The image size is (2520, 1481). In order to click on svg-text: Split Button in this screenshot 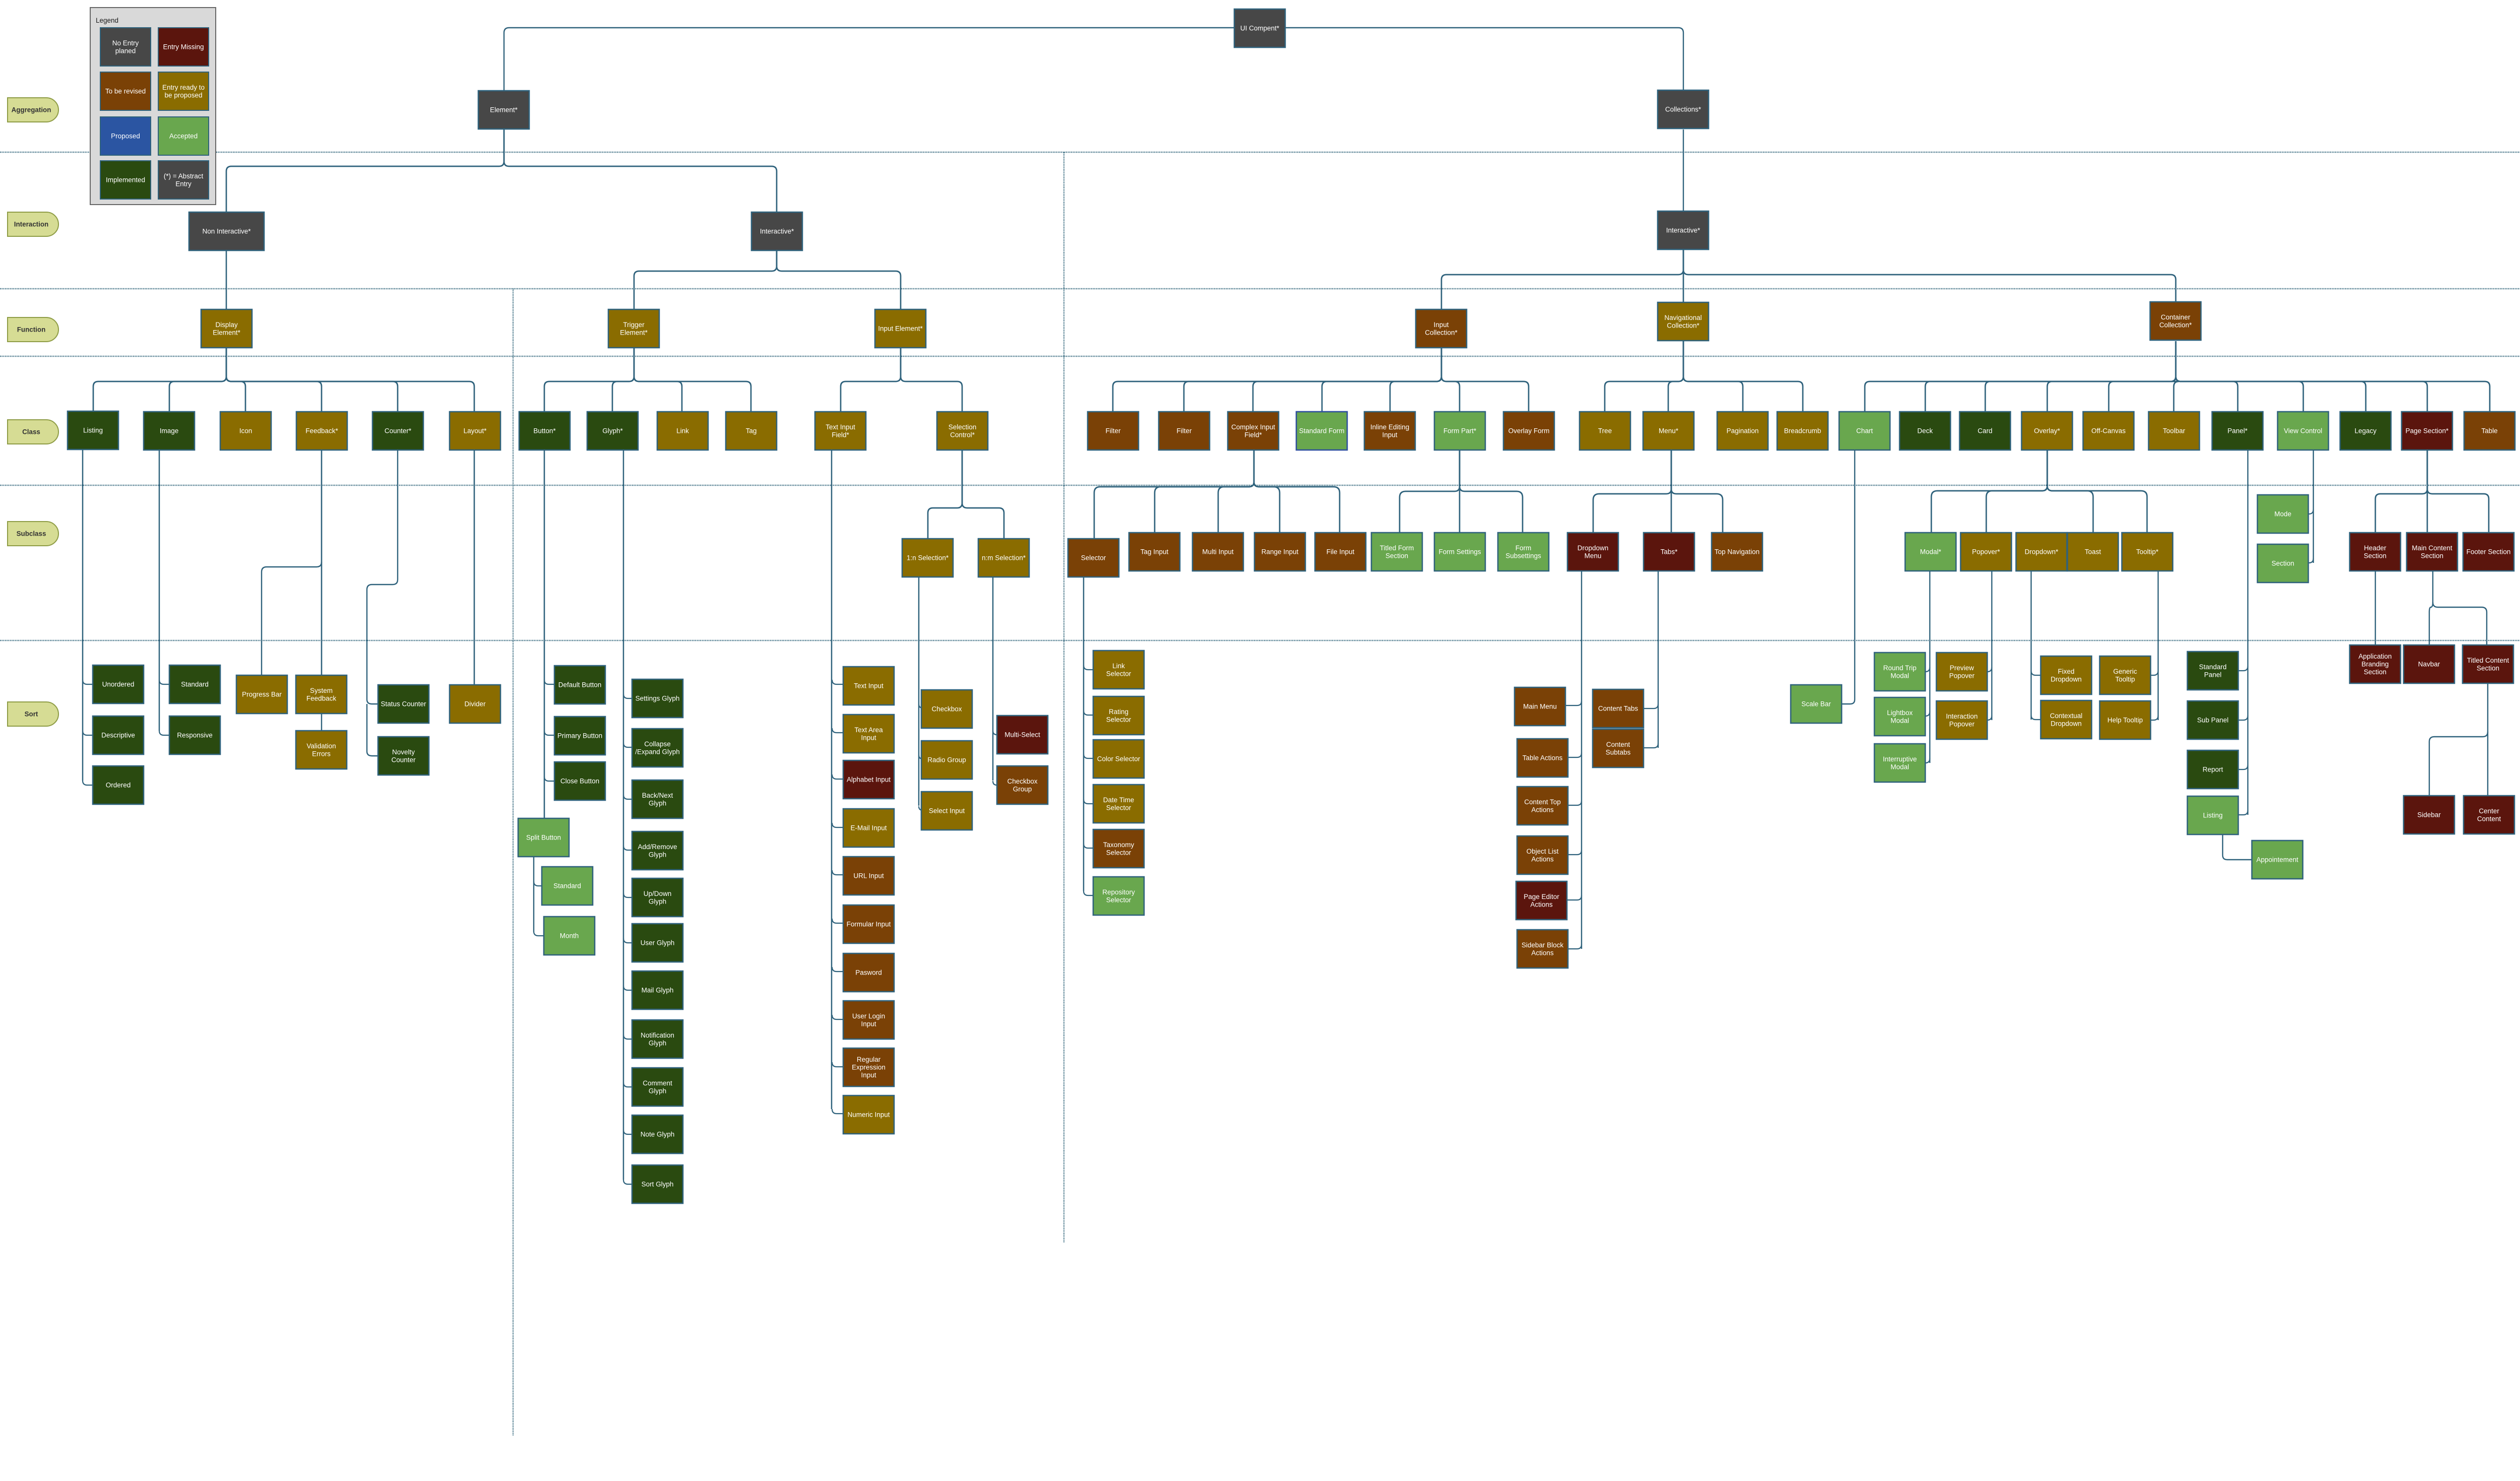, I will do `click(543, 838)`.